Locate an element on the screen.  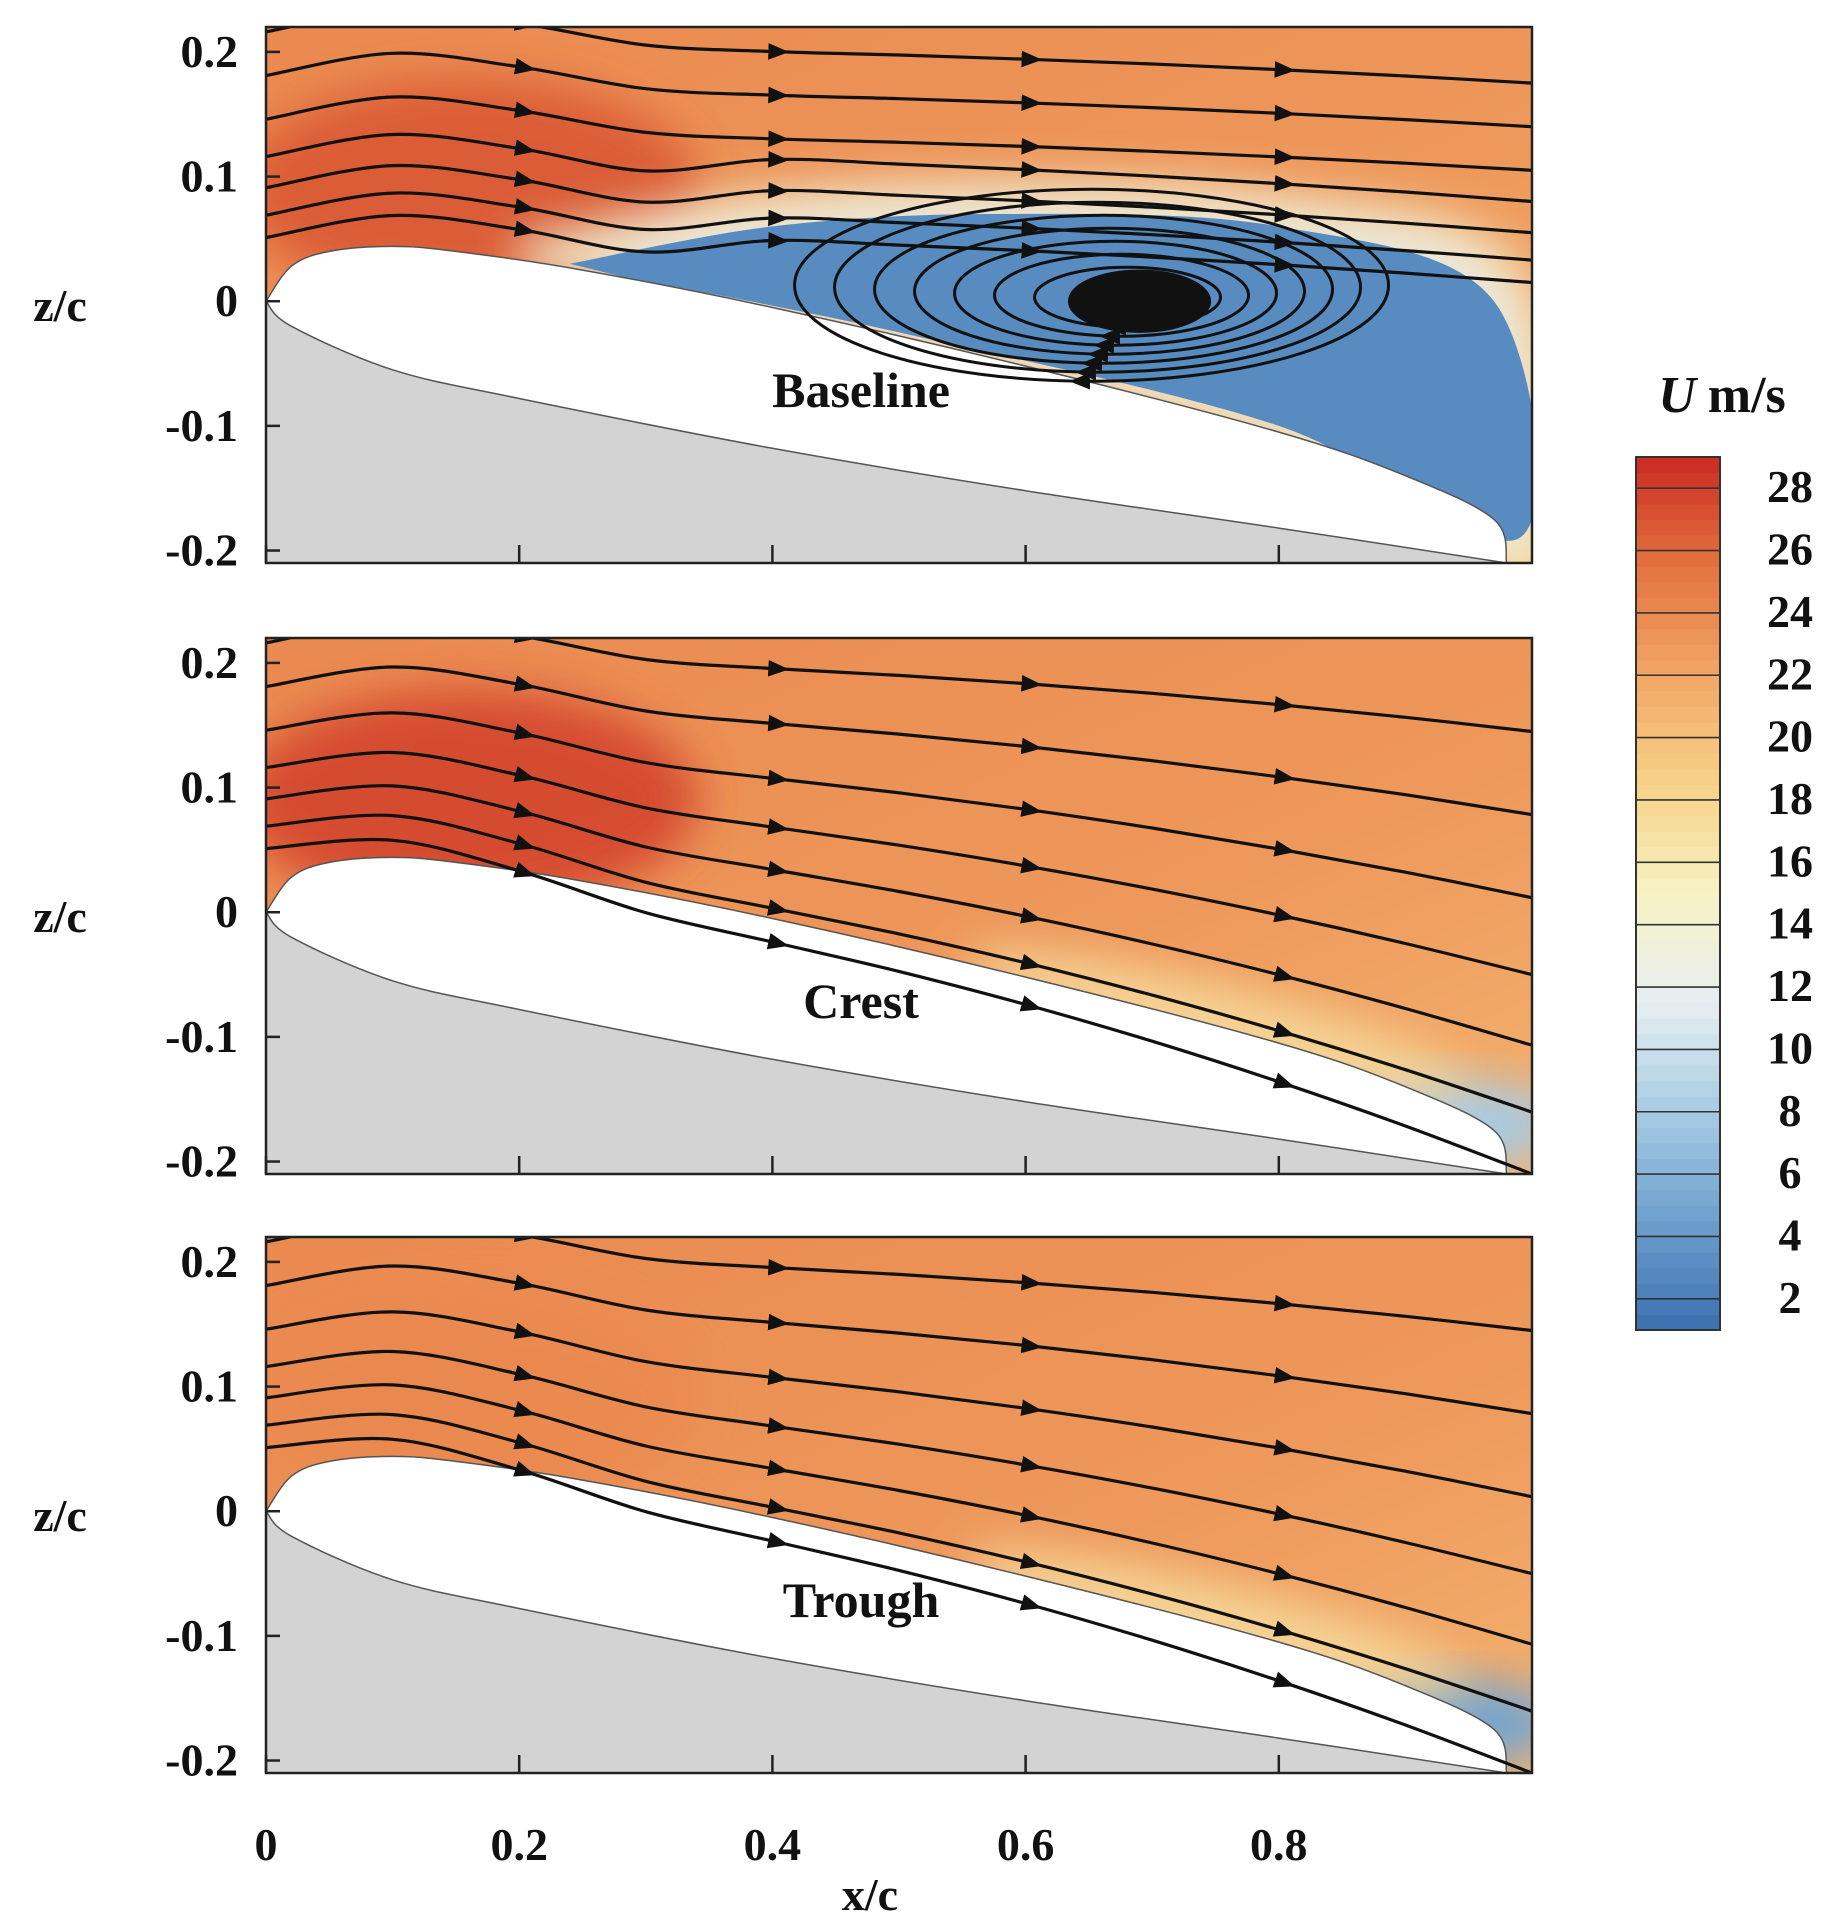
colorbar-tick-label: 20 is located at coordinates (1790, 736).